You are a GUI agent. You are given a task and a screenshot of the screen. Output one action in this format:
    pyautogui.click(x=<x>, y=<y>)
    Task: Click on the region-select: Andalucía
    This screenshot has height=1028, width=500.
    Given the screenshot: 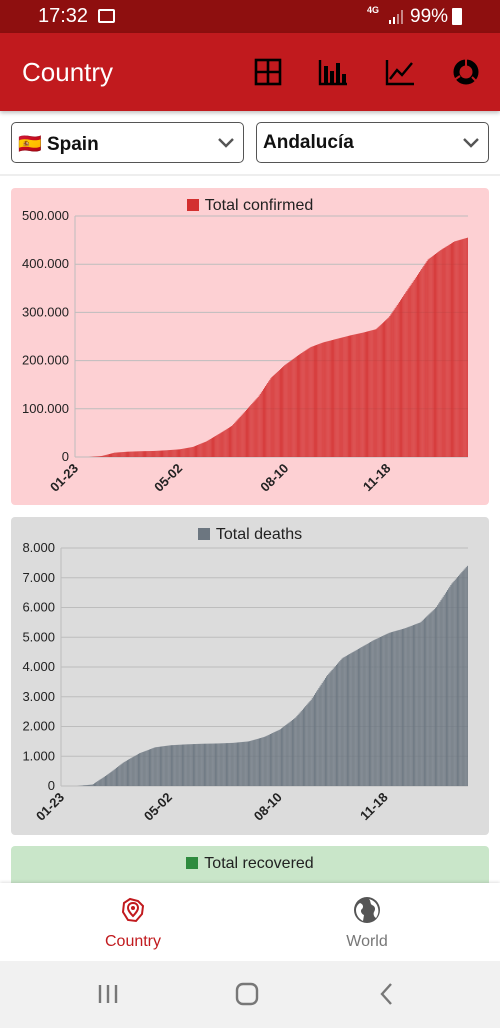 What is the action you would take?
    pyautogui.click(x=372, y=142)
    